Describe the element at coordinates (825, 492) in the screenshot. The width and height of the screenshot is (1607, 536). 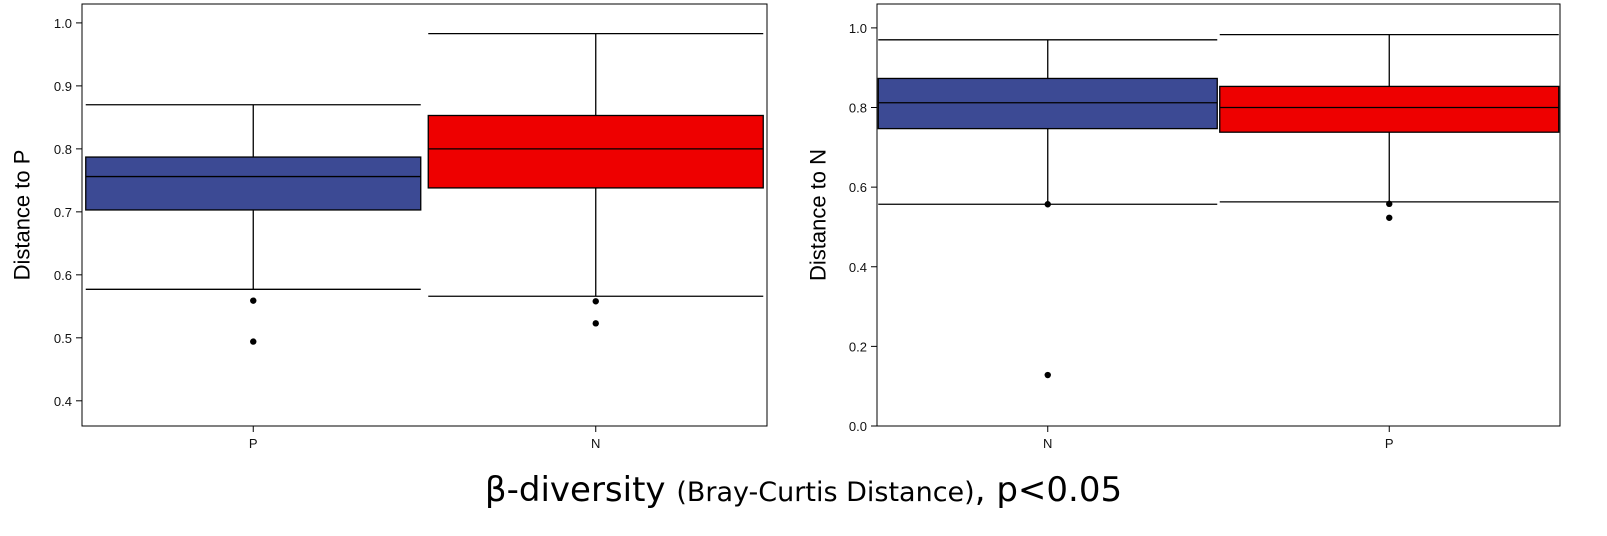
I see `caption-parenthetical: (Bray-Curtis Distance)` at that location.